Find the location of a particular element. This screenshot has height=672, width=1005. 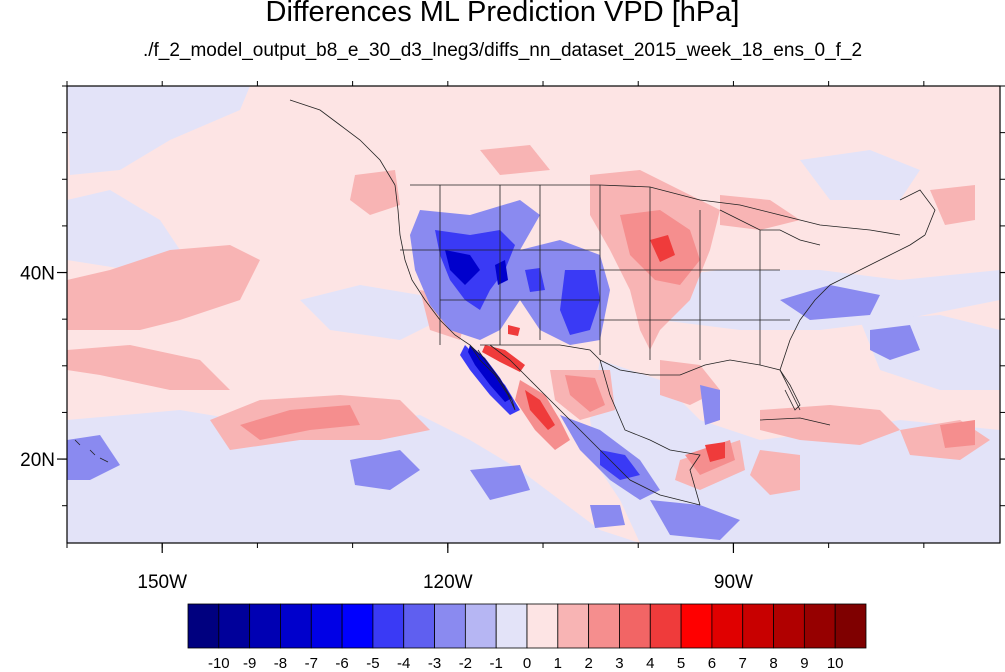

colorbar-label: -7 is located at coordinates (311, 663).